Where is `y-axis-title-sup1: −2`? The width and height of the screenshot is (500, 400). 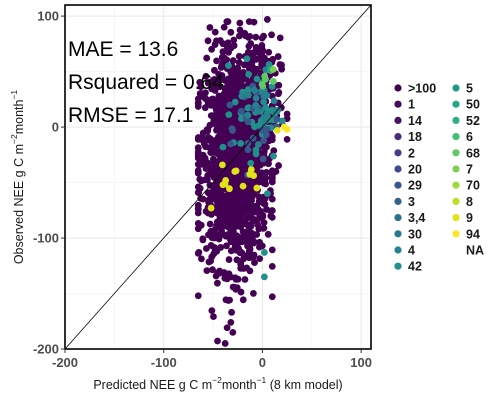 y-axis-title-sup1: −2 is located at coordinates (14, 139).